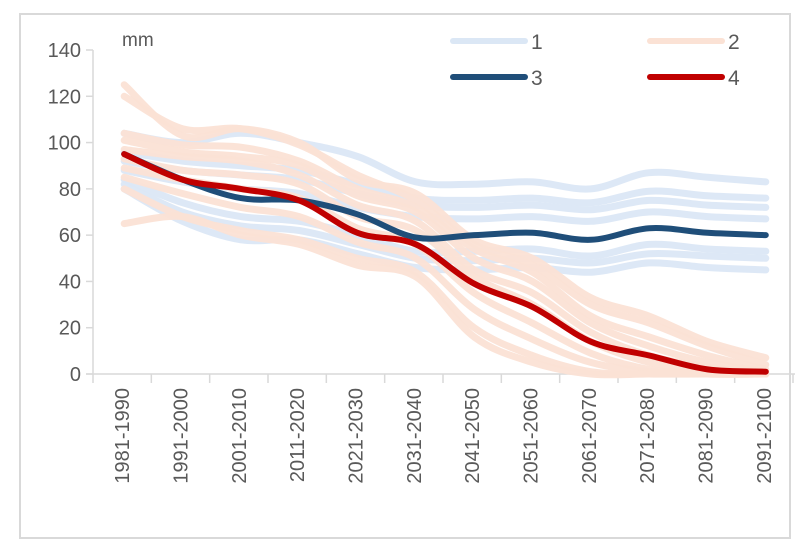 The width and height of the screenshot is (805, 546). Describe the element at coordinates (64, 144) in the screenshot. I see `y-tick-label: 100` at that location.